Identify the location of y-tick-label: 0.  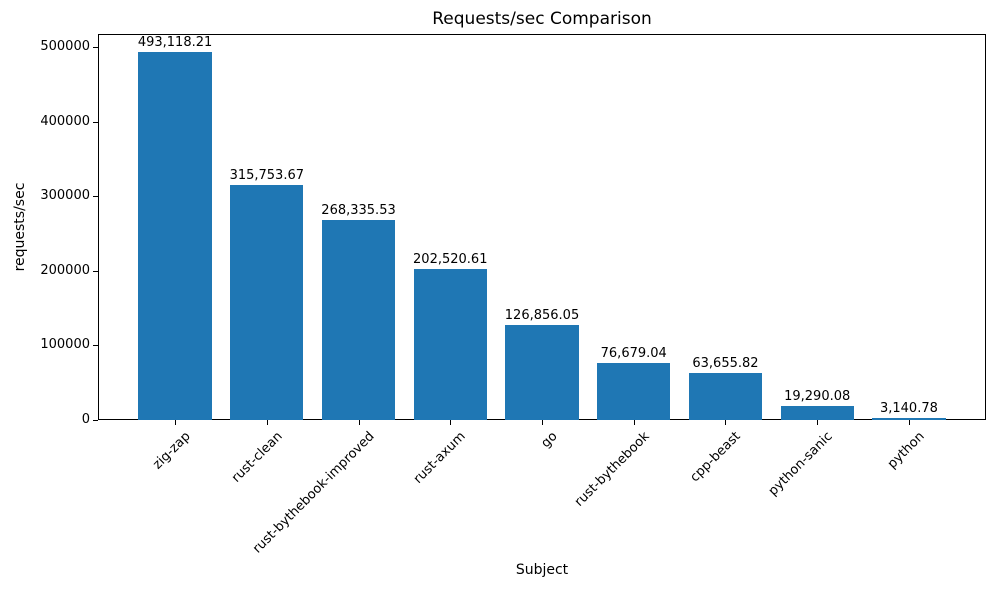
(85, 419).